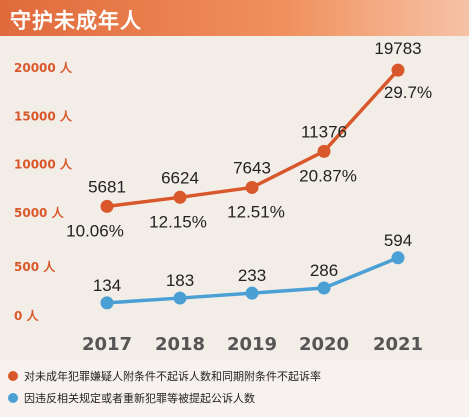  I want to click on y-tick-label: 5000 人, so click(39, 212).